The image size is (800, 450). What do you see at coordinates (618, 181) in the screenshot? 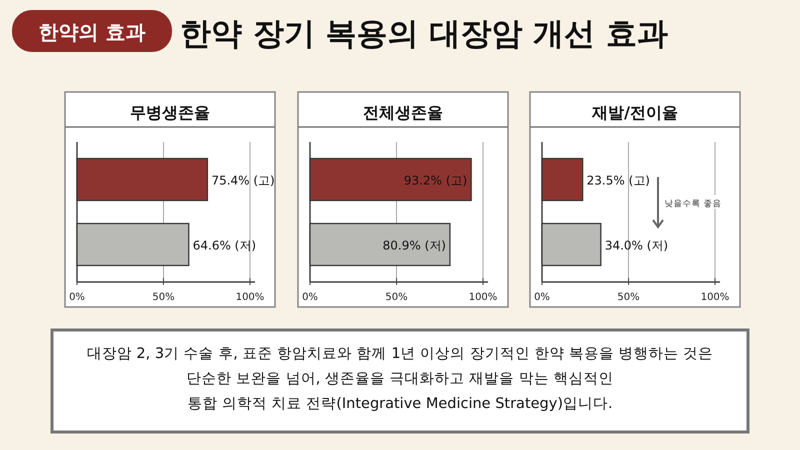
I see `data-label: 23.5% (고)` at bounding box center [618, 181].